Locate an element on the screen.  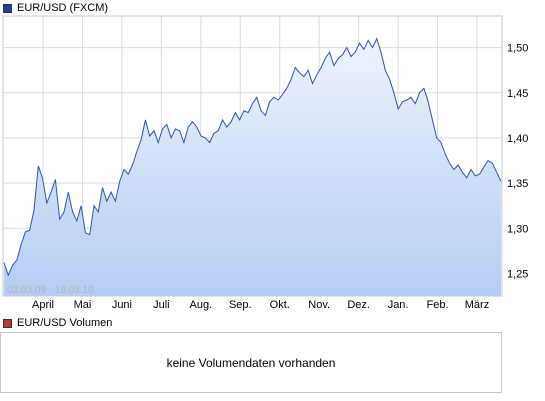
price-legend-label: EUR/USD (FXCM) is located at coordinates (63, 8).